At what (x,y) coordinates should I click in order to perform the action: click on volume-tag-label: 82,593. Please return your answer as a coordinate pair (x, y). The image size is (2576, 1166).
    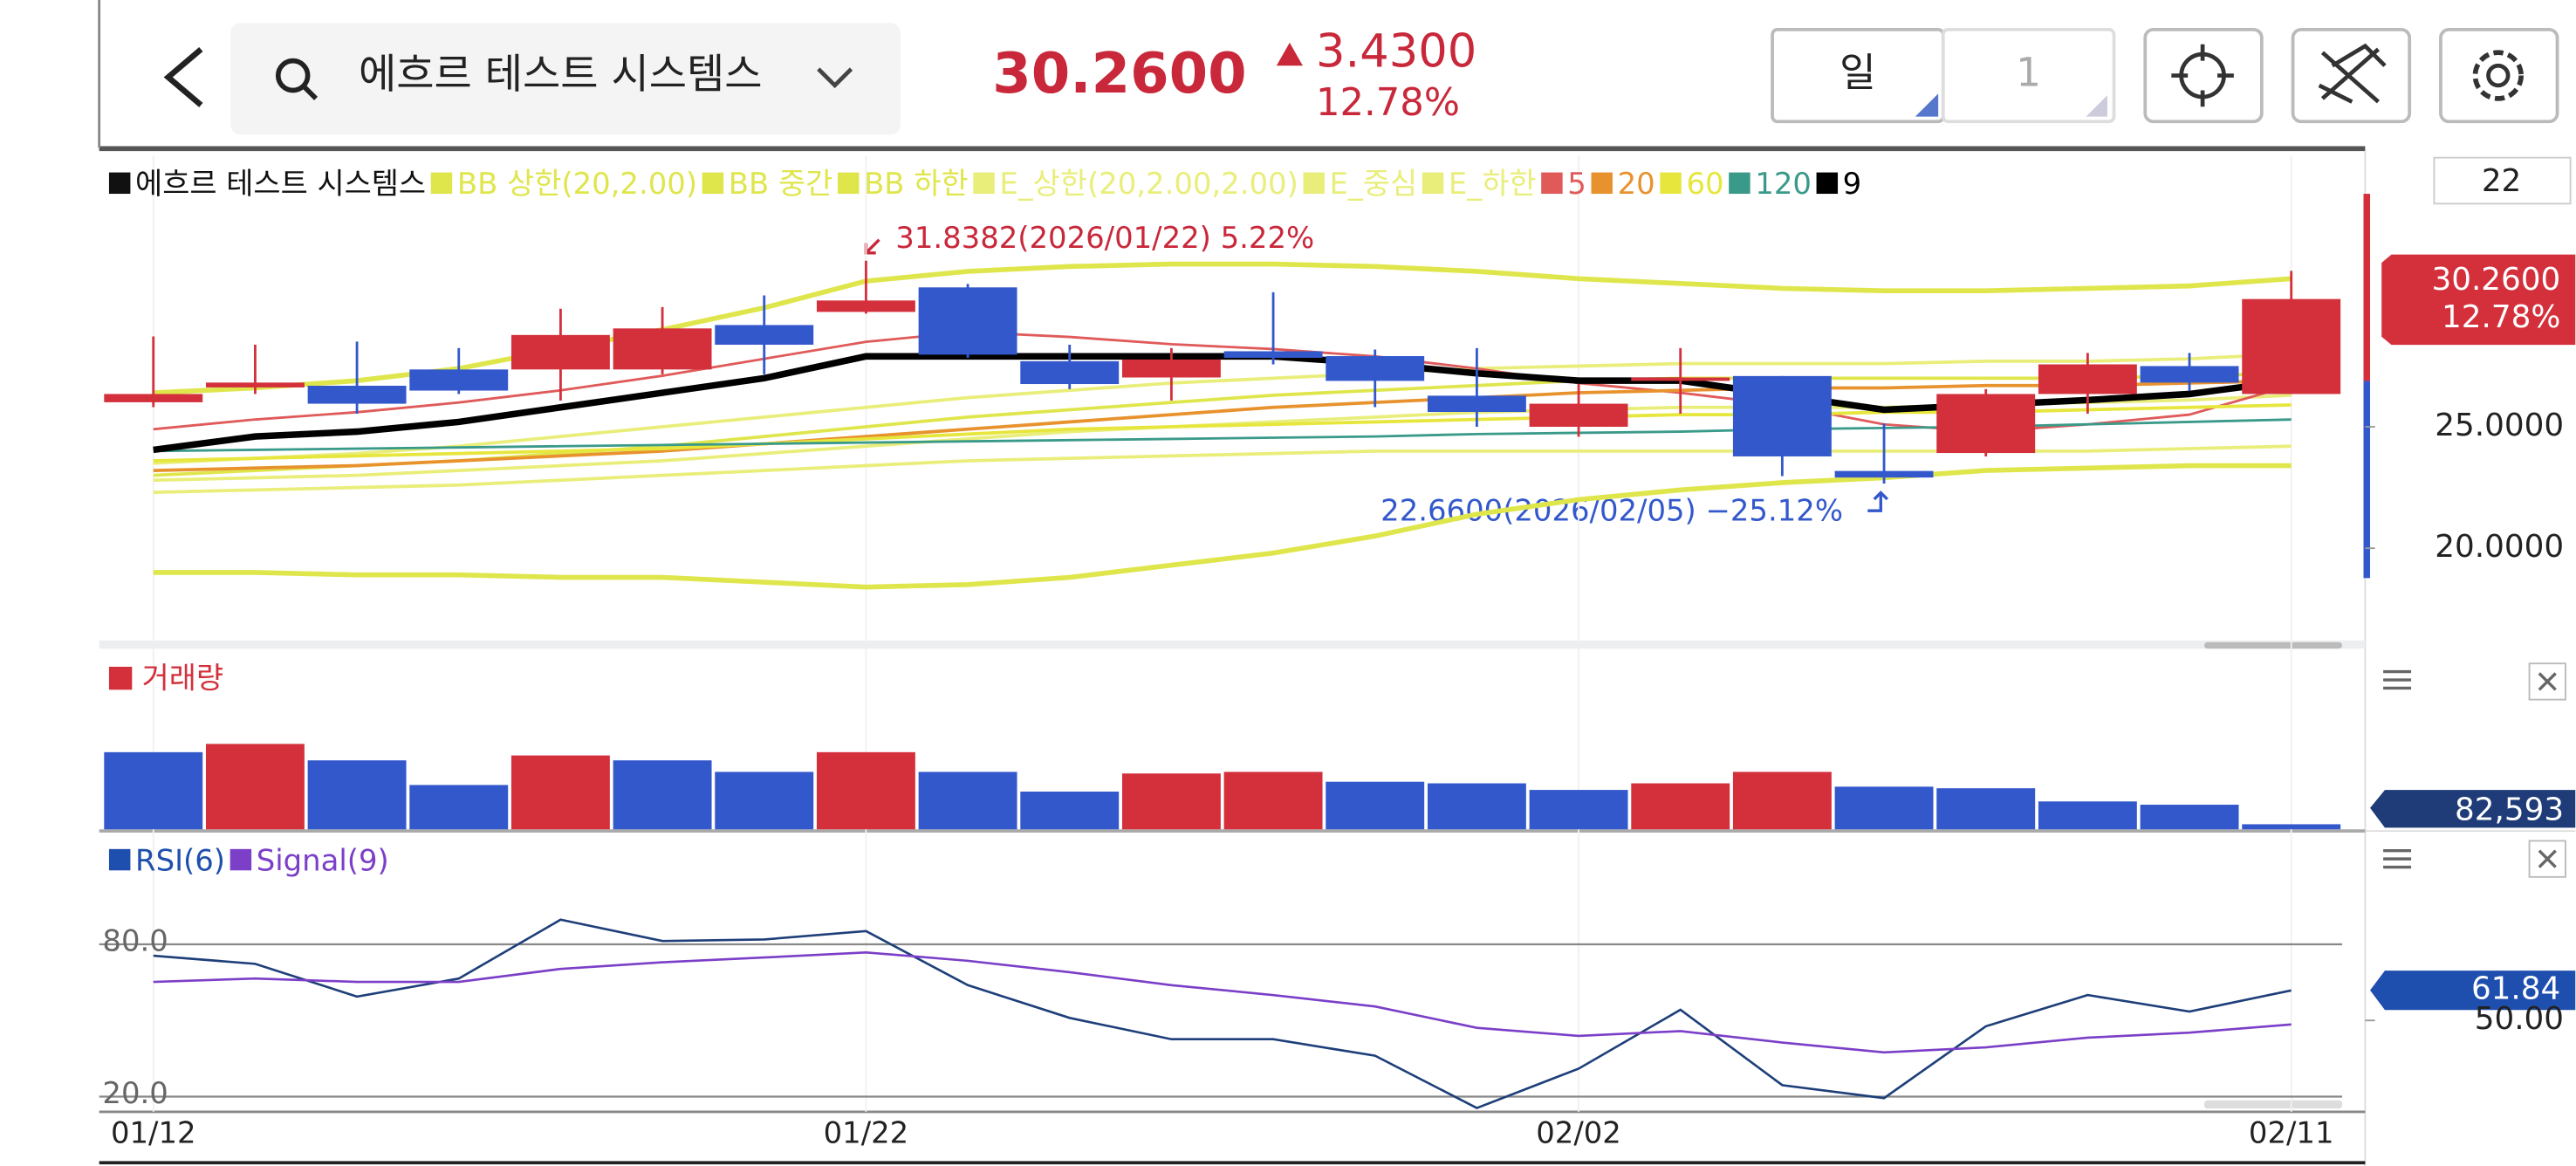
    Looking at the image, I should click on (2510, 810).